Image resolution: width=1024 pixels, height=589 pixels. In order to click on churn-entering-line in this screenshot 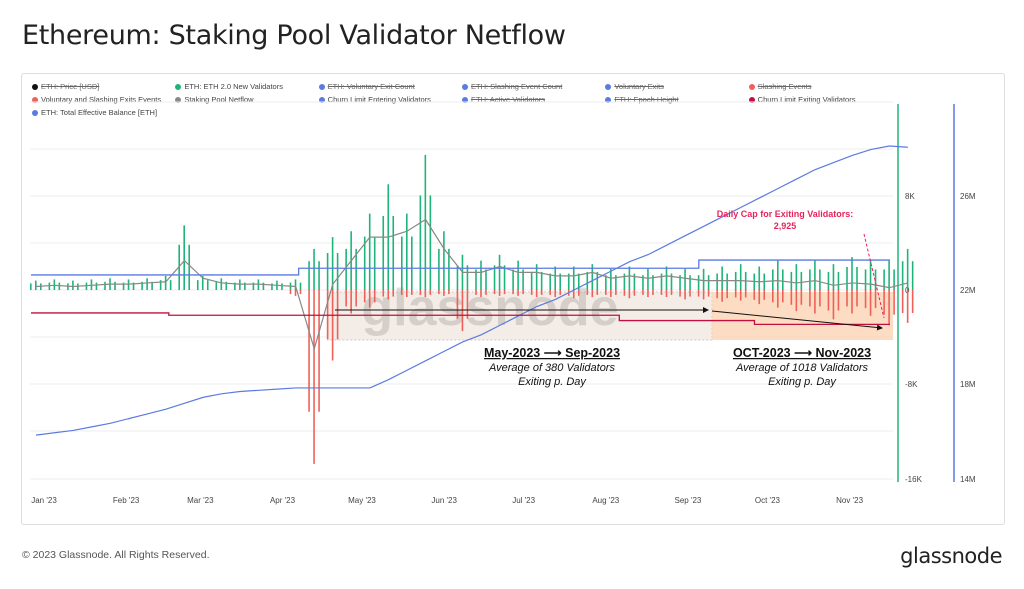, I will do `click(460, 267)`.